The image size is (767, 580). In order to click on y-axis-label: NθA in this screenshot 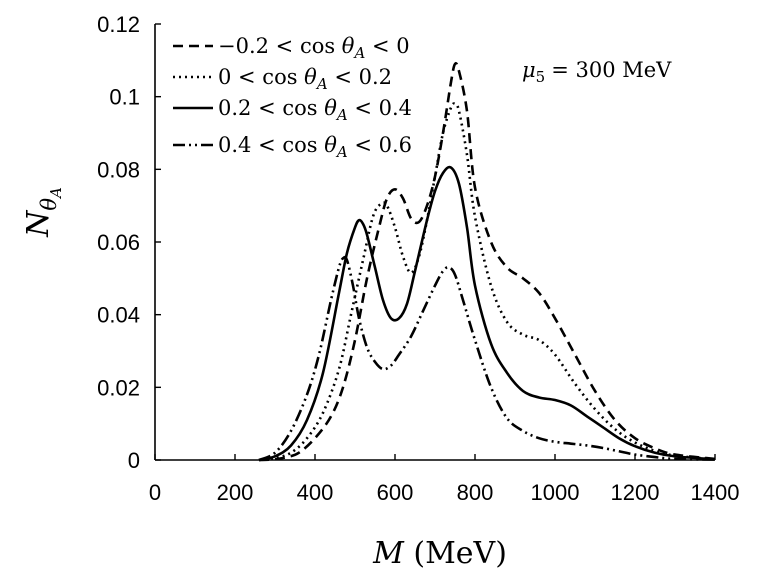, I will do `click(43, 212)`.